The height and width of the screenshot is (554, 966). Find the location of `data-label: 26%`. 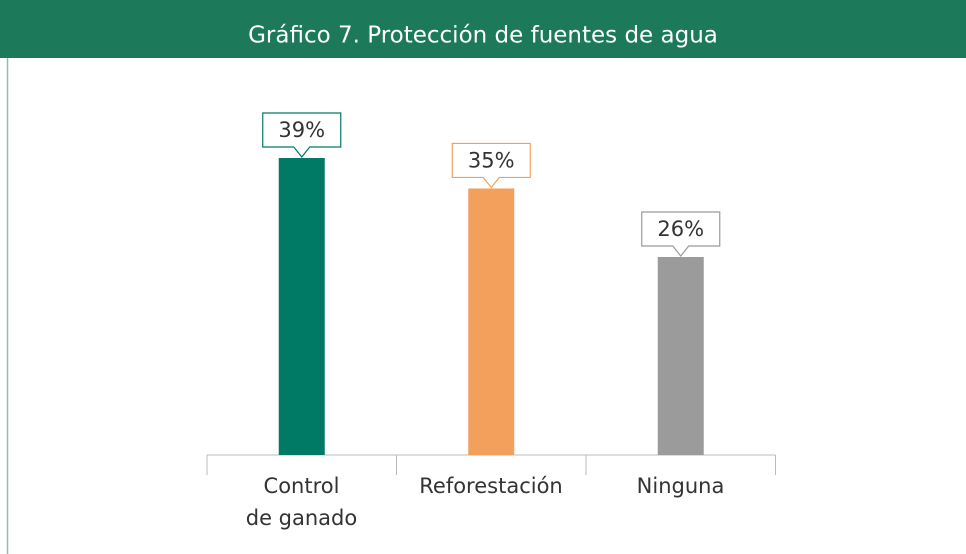

data-label: 26% is located at coordinates (680, 229).